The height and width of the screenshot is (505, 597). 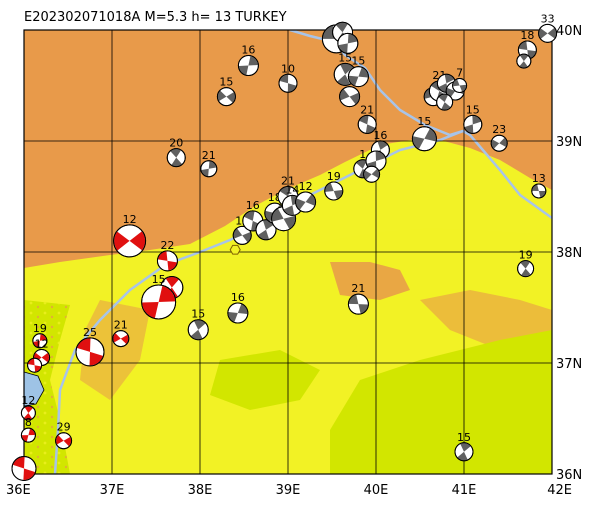 What do you see at coordinates (28, 429) in the screenshot?
I see `focal-mechanism-beachball: 8` at bounding box center [28, 429].